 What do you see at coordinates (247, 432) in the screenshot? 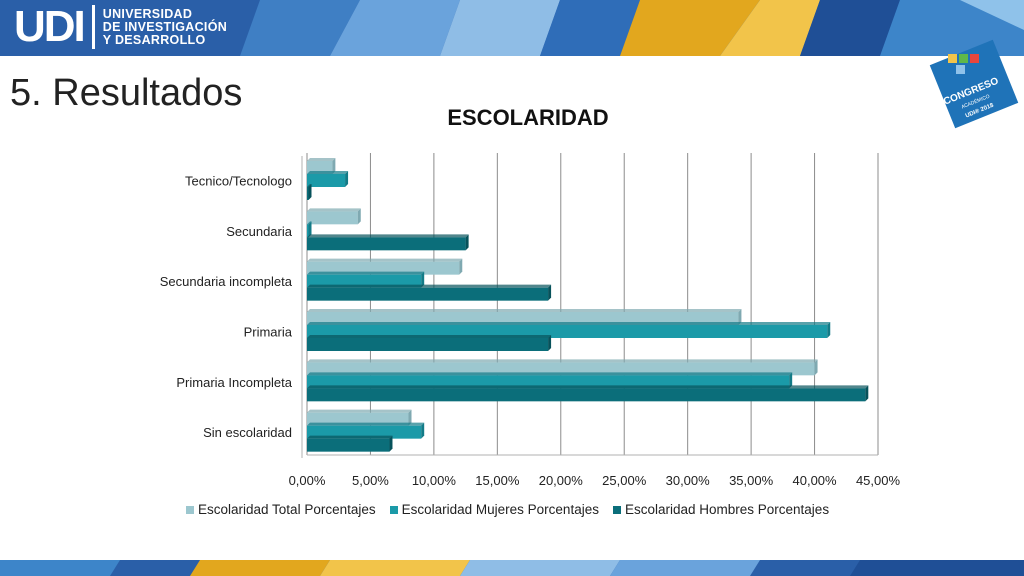
I see `category-label: Sin escolaridad` at bounding box center [247, 432].